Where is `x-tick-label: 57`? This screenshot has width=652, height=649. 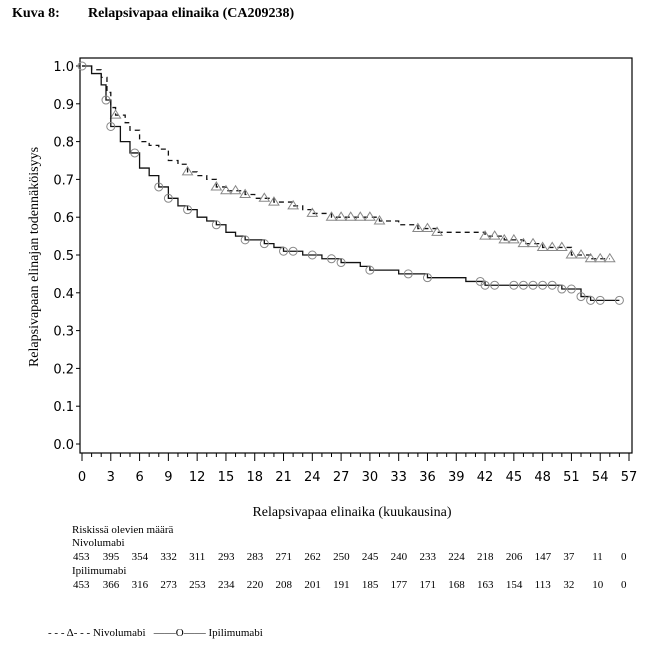
x-tick-label: 57 is located at coordinates (629, 477).